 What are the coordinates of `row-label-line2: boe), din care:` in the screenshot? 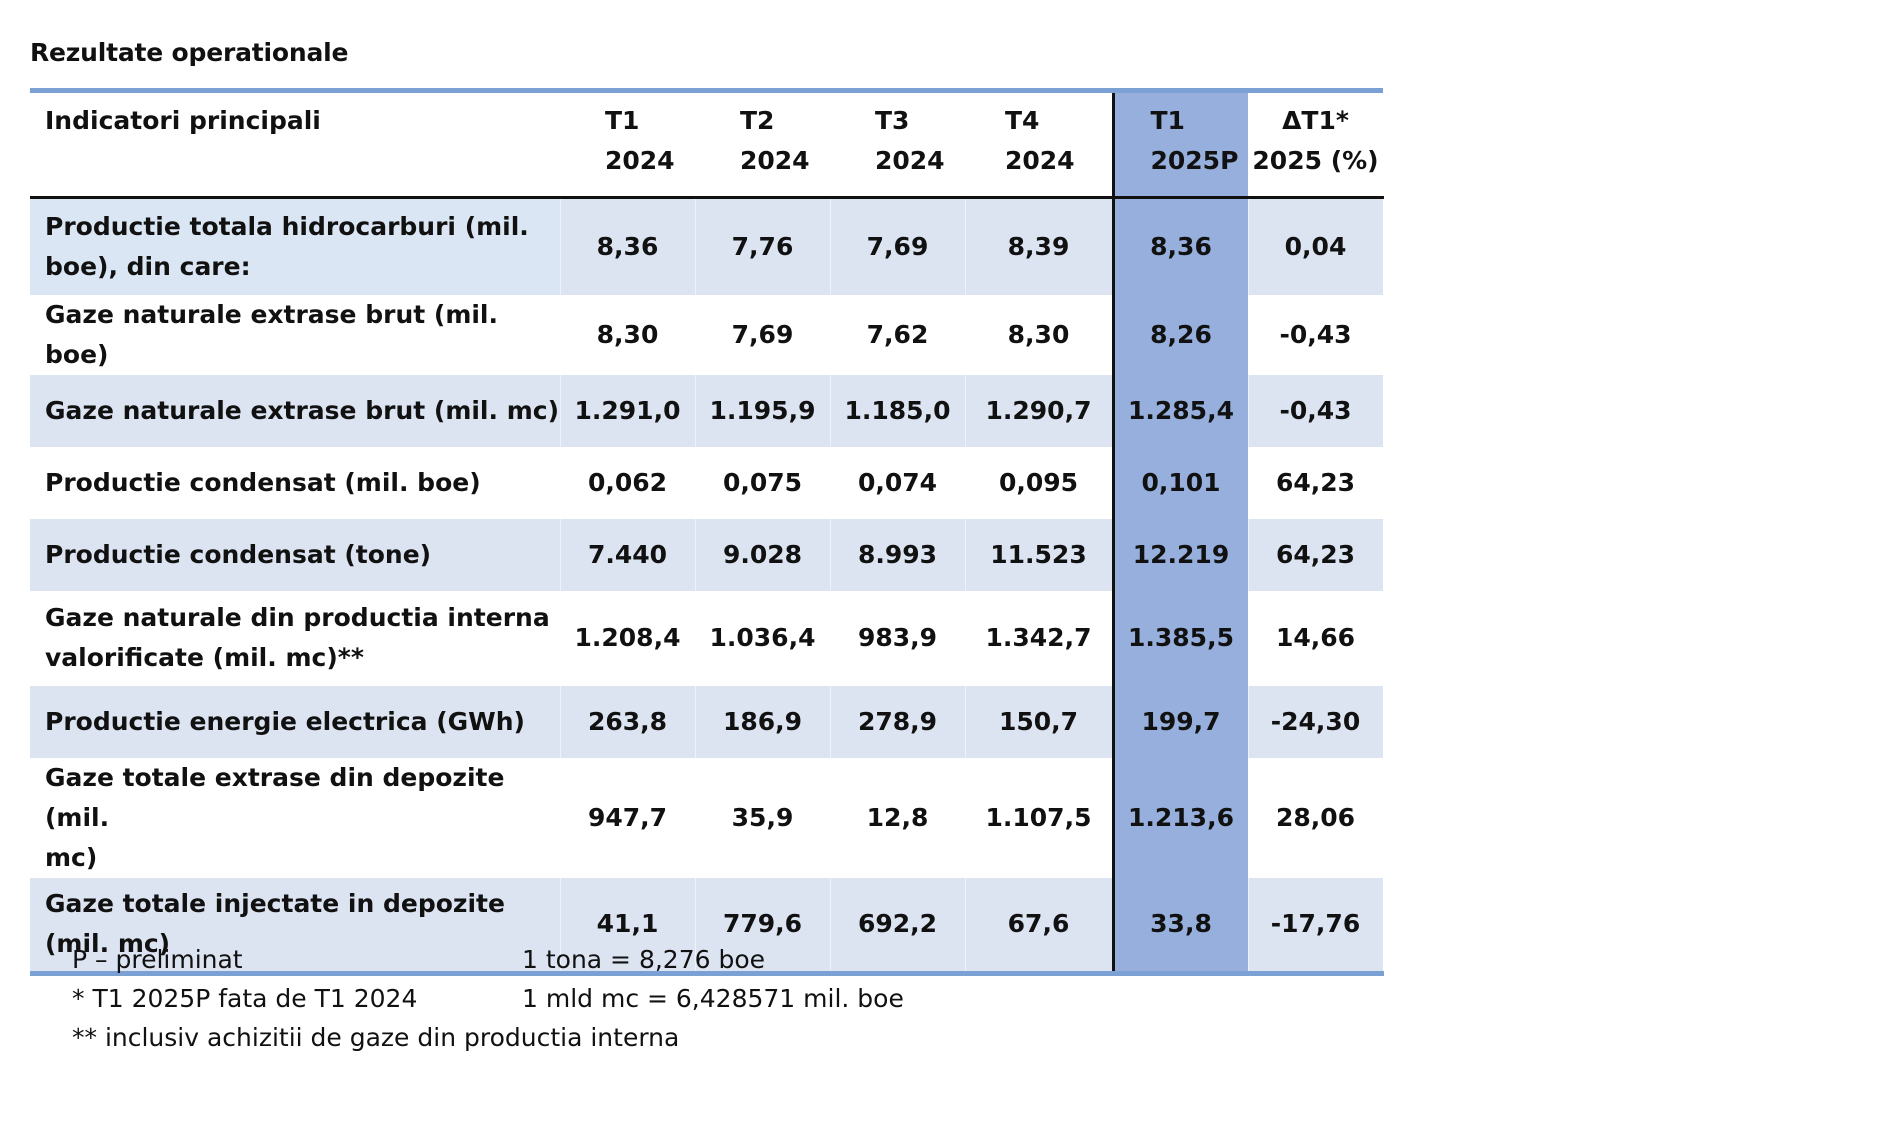 It's located at (148, 266).